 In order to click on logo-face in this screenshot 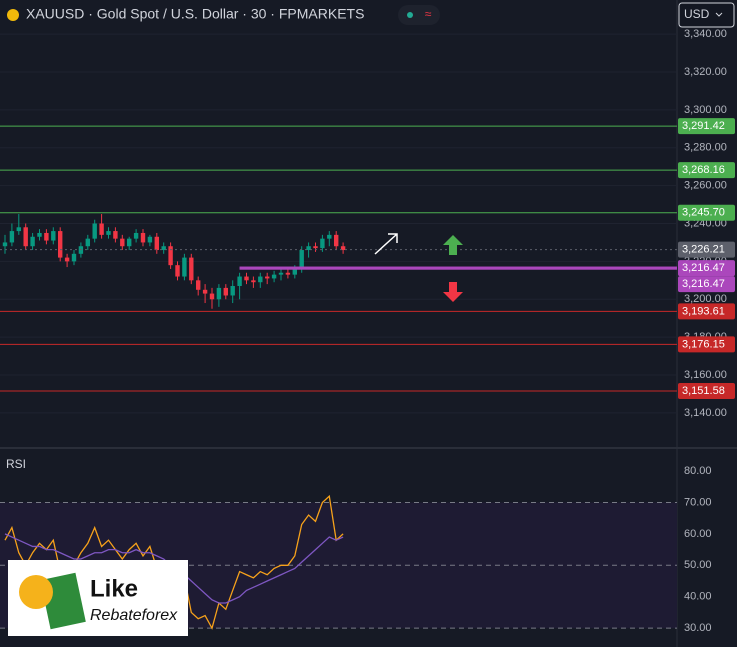, I will do `click(36, 592)`.